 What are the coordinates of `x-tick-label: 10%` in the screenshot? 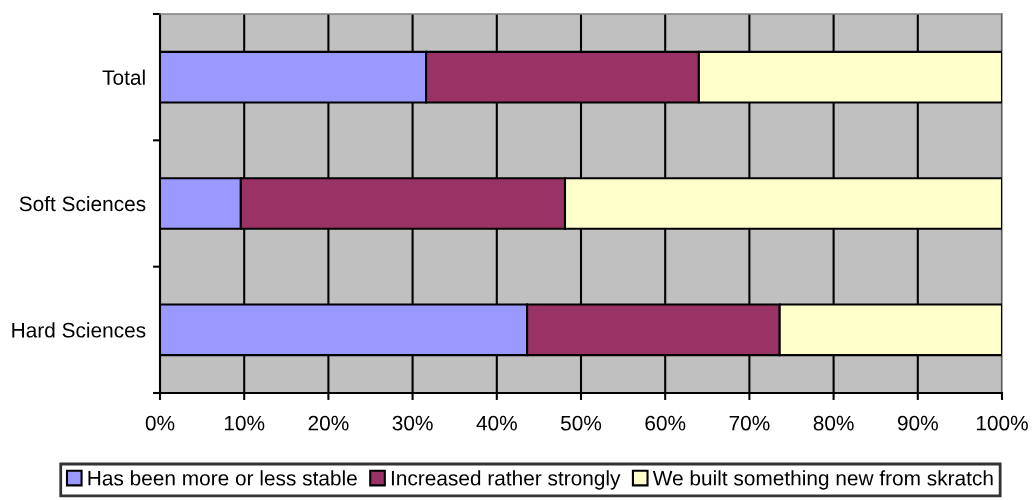 It's located at (244, 423).